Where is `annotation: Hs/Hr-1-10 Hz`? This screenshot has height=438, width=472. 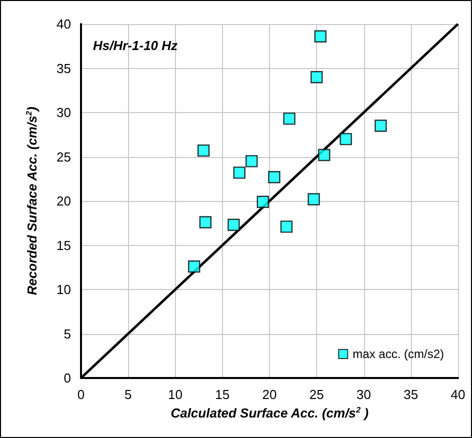
annotation: Hs/Hr-1-10 Hz is located at coordinates (135, 45).